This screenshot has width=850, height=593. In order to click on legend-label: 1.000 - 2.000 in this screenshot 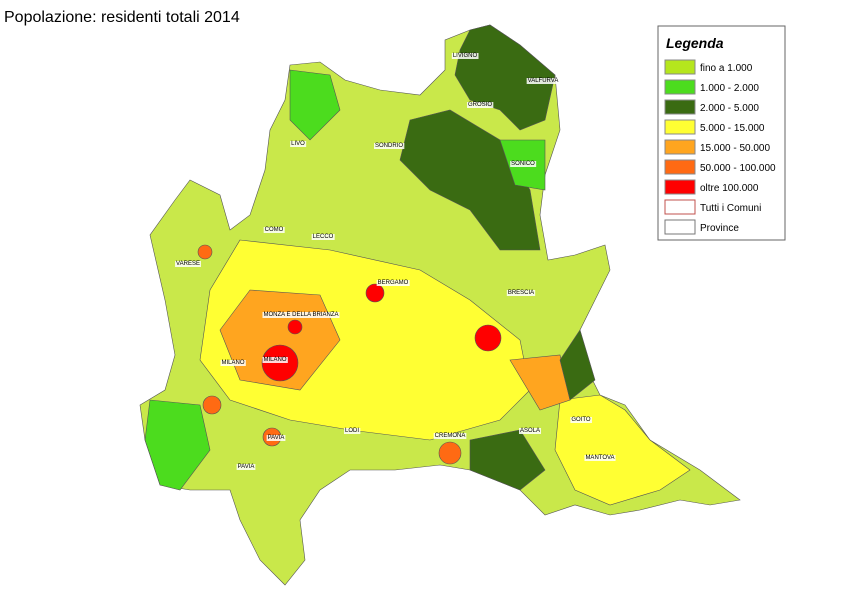, I will do `click(729, 88)`.